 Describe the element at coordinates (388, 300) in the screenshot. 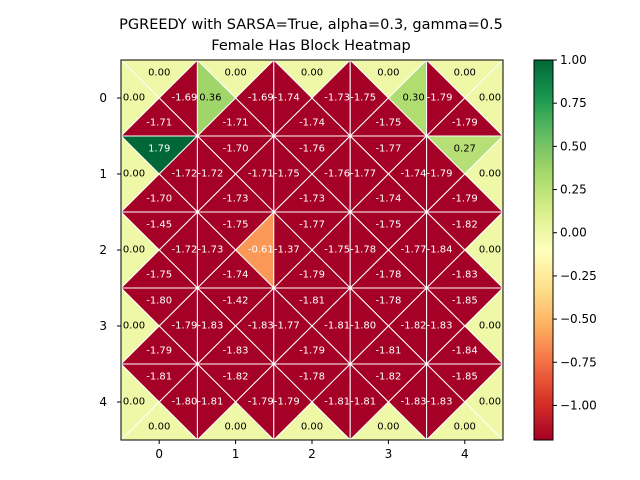

I see `cell-label-3-3-top: -1.78` at that location.